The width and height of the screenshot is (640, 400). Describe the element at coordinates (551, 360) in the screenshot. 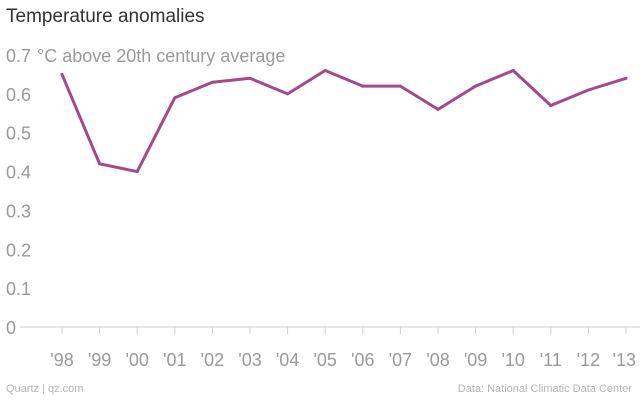

I see `x-tick-label: '11` at that location.